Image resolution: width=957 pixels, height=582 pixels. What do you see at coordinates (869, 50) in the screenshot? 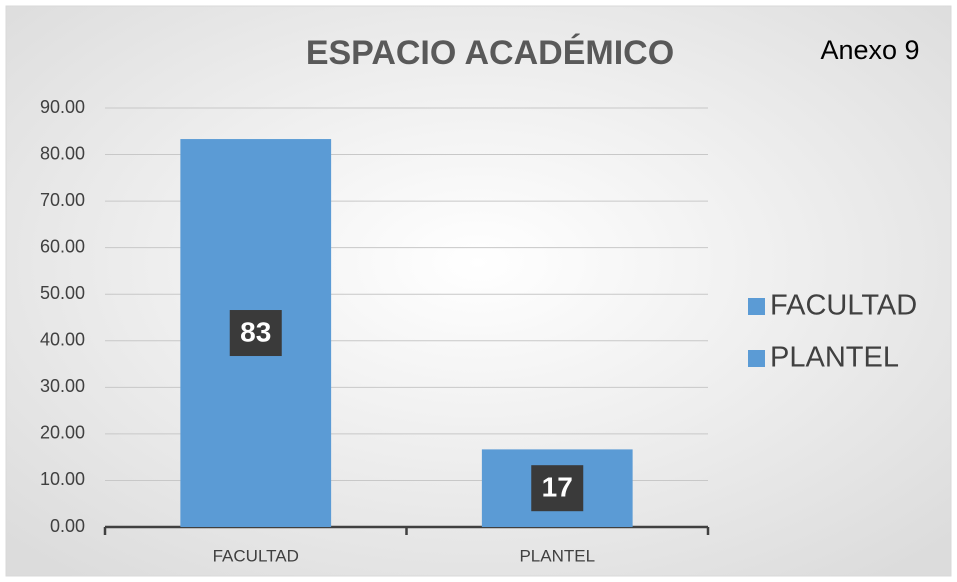
I see `annotation: Anexo 9` at bounding box center [869, 50].